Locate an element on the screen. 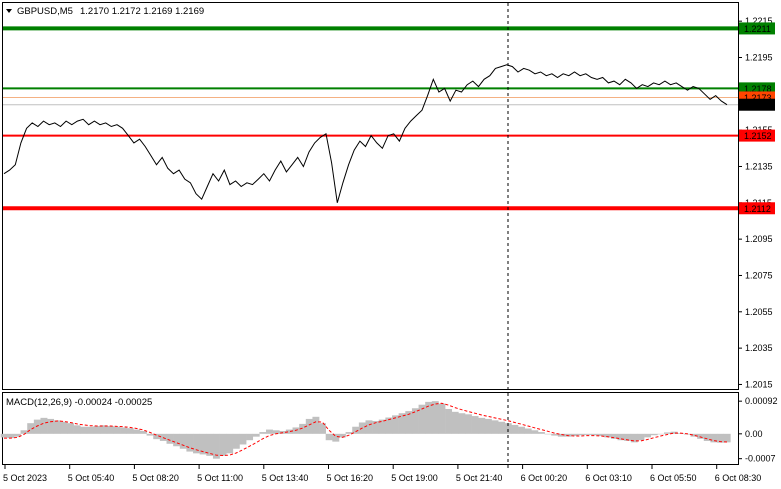 The image size is (781, 489). time-tick-label: 6 Oct 08:30 is located at coordinates (738, 478).